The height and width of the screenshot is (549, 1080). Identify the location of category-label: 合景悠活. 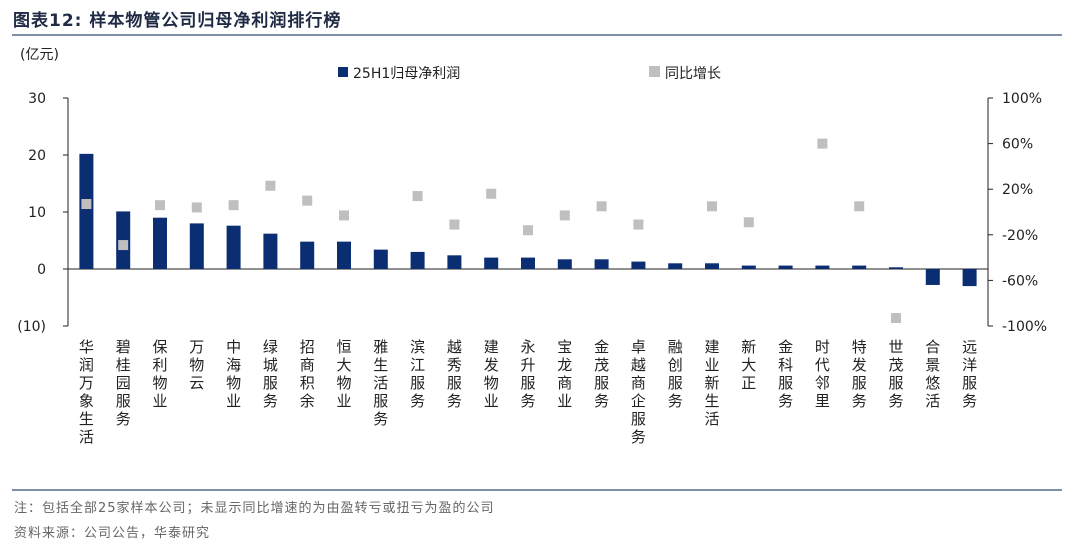
(932, 374).